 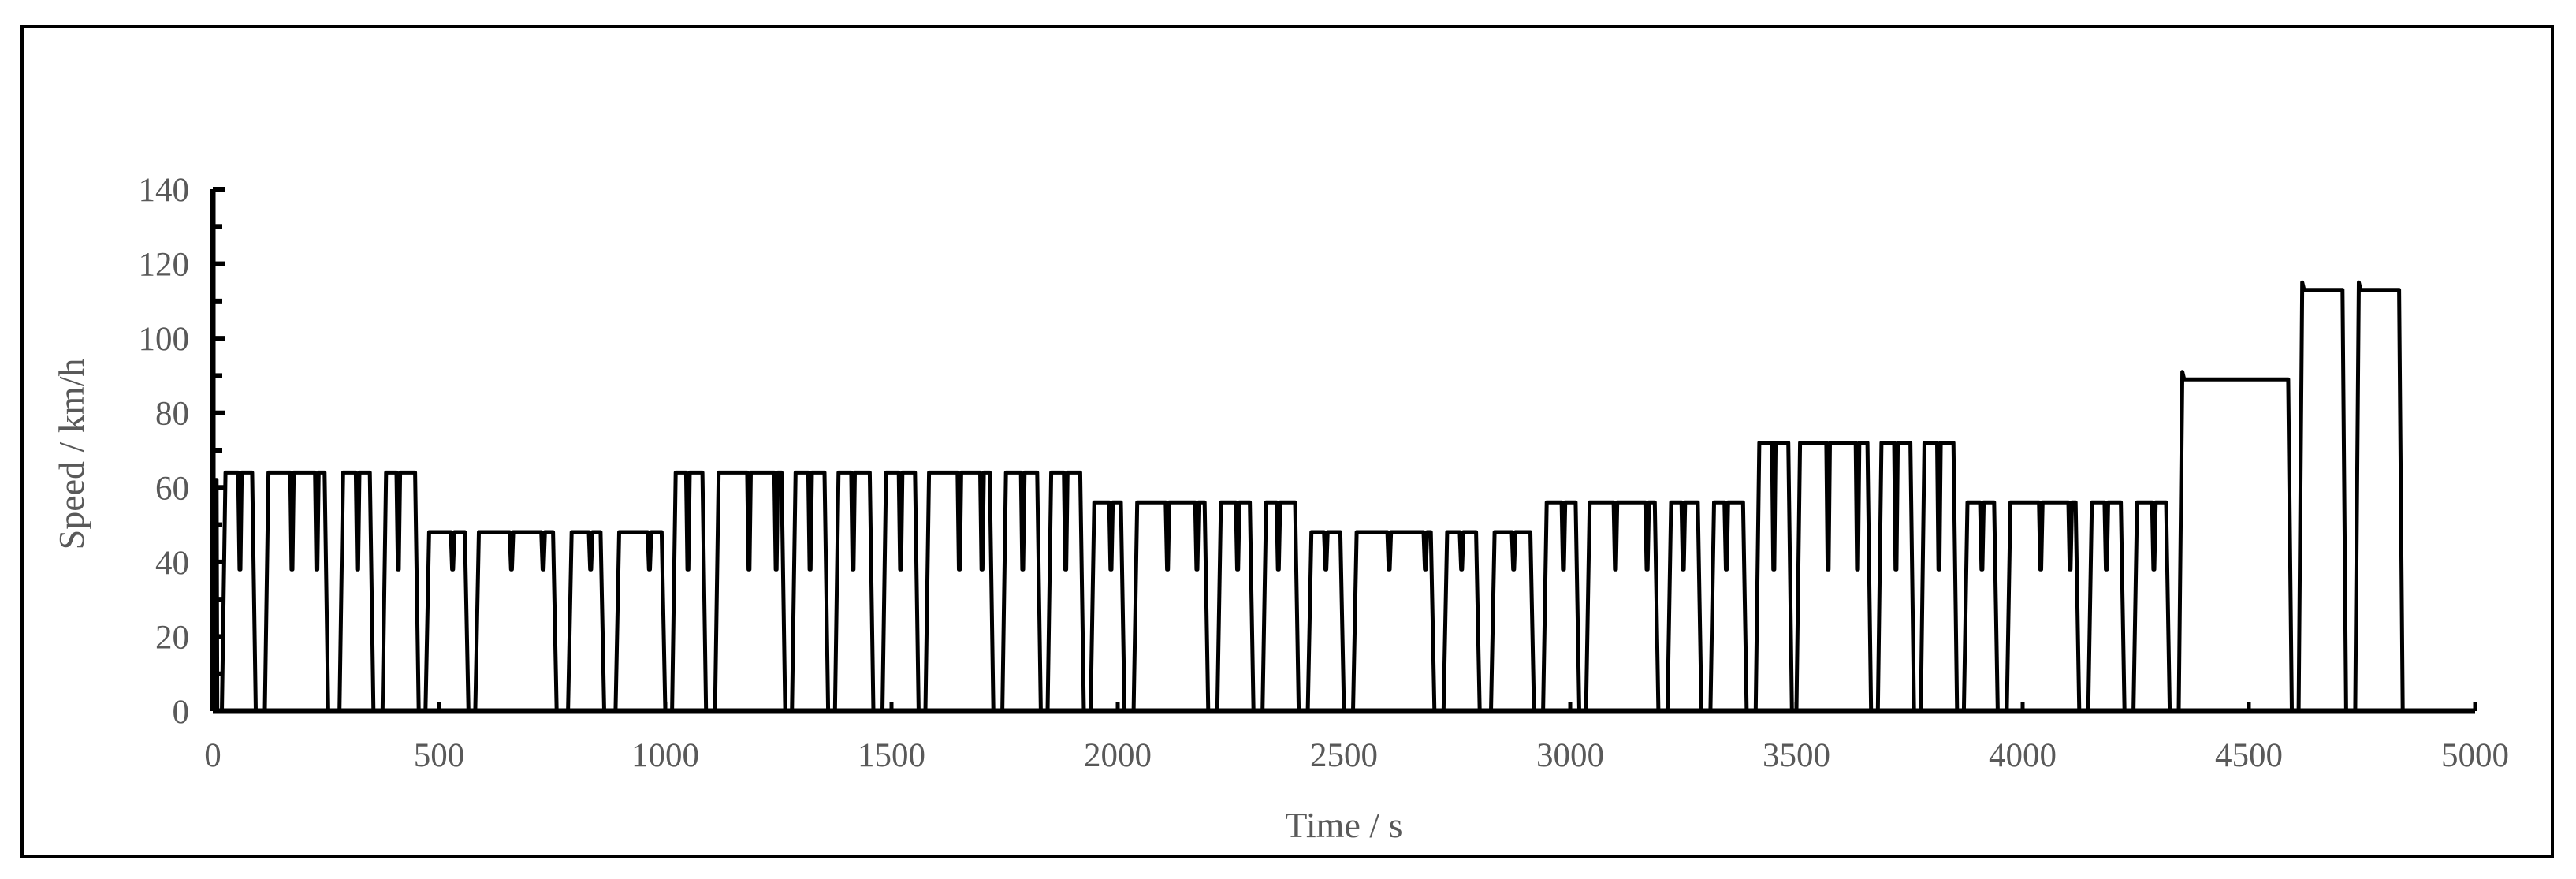 What do you see at coordinates (2023, 755) in the screenshot?
I see `x-tick-label: 4000` at bounding box center [2023, 755].